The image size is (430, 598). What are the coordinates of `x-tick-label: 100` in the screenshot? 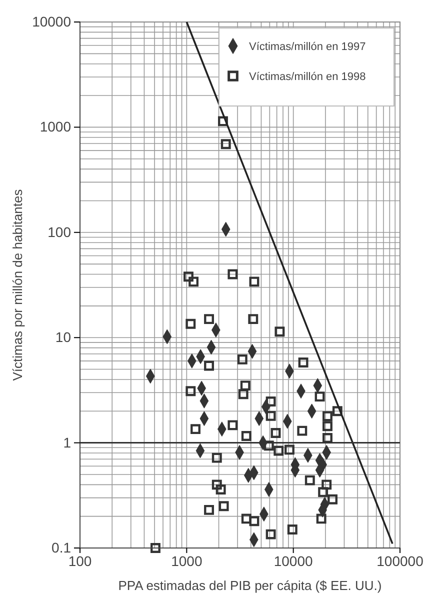 It's located at (80, 560).